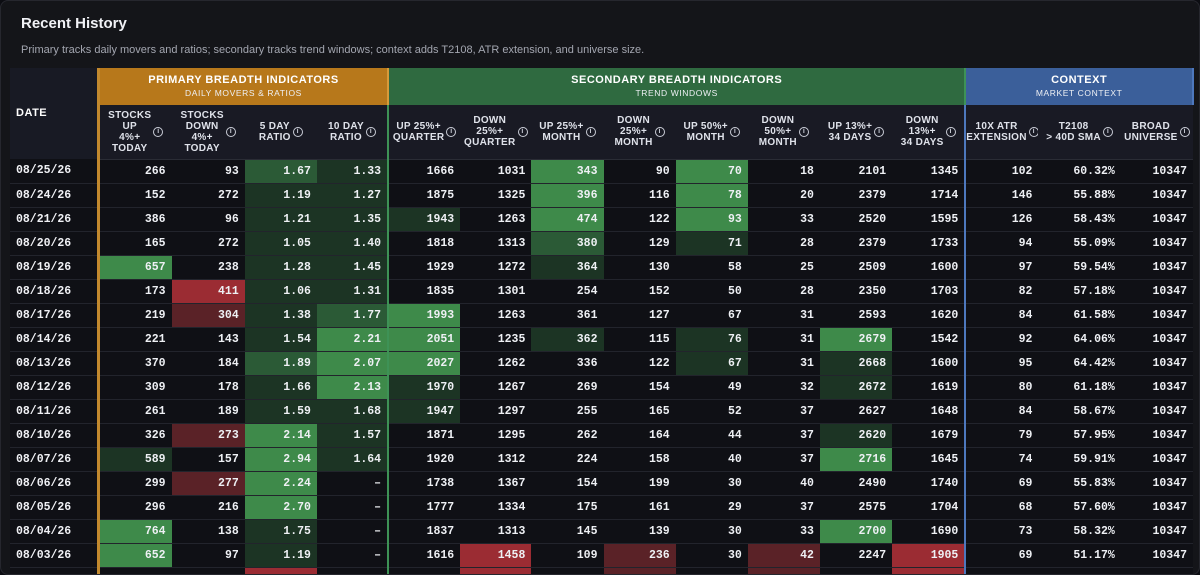 The width and height of the screenshot is (1200, 575). I want to click on column-label-r10: 10 DAY RATIO, so click(346, 131).